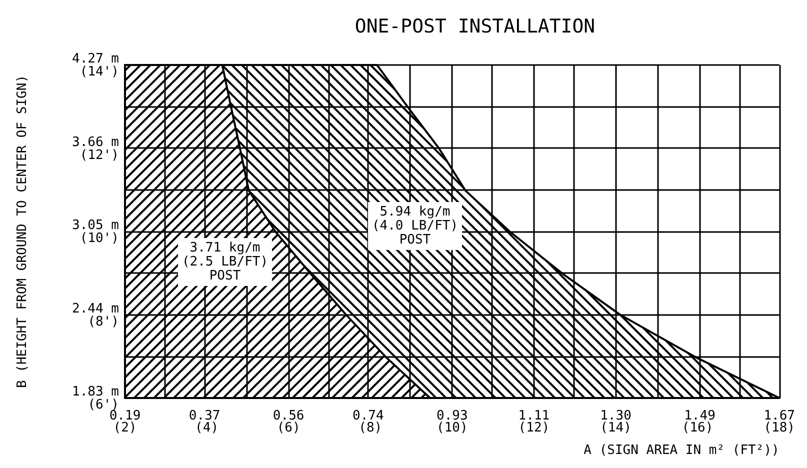 The width and height of the screenshot is (807, 468). I want to click on y2-tick-label: (8'), so click(103, 322).